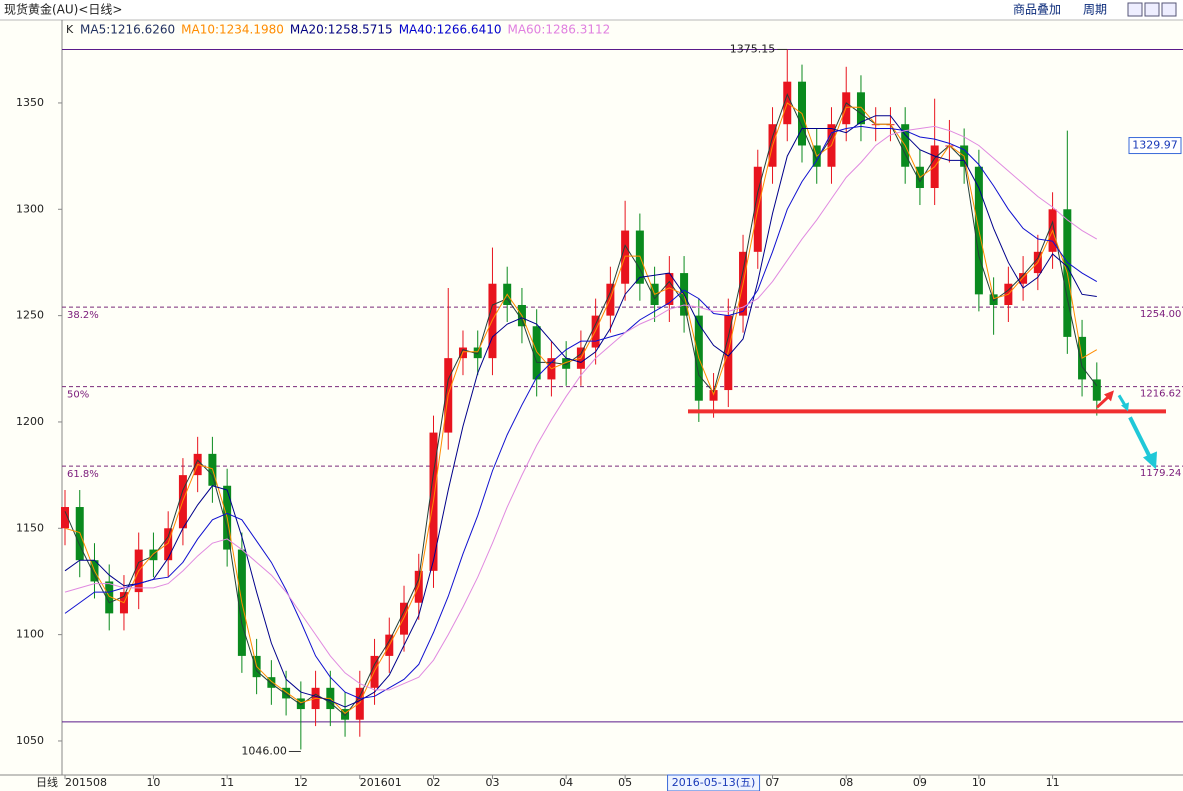 The height and width of the screenshot is (791, 1183). I want to click on fib-label: 61.8%, so click(83, 474).